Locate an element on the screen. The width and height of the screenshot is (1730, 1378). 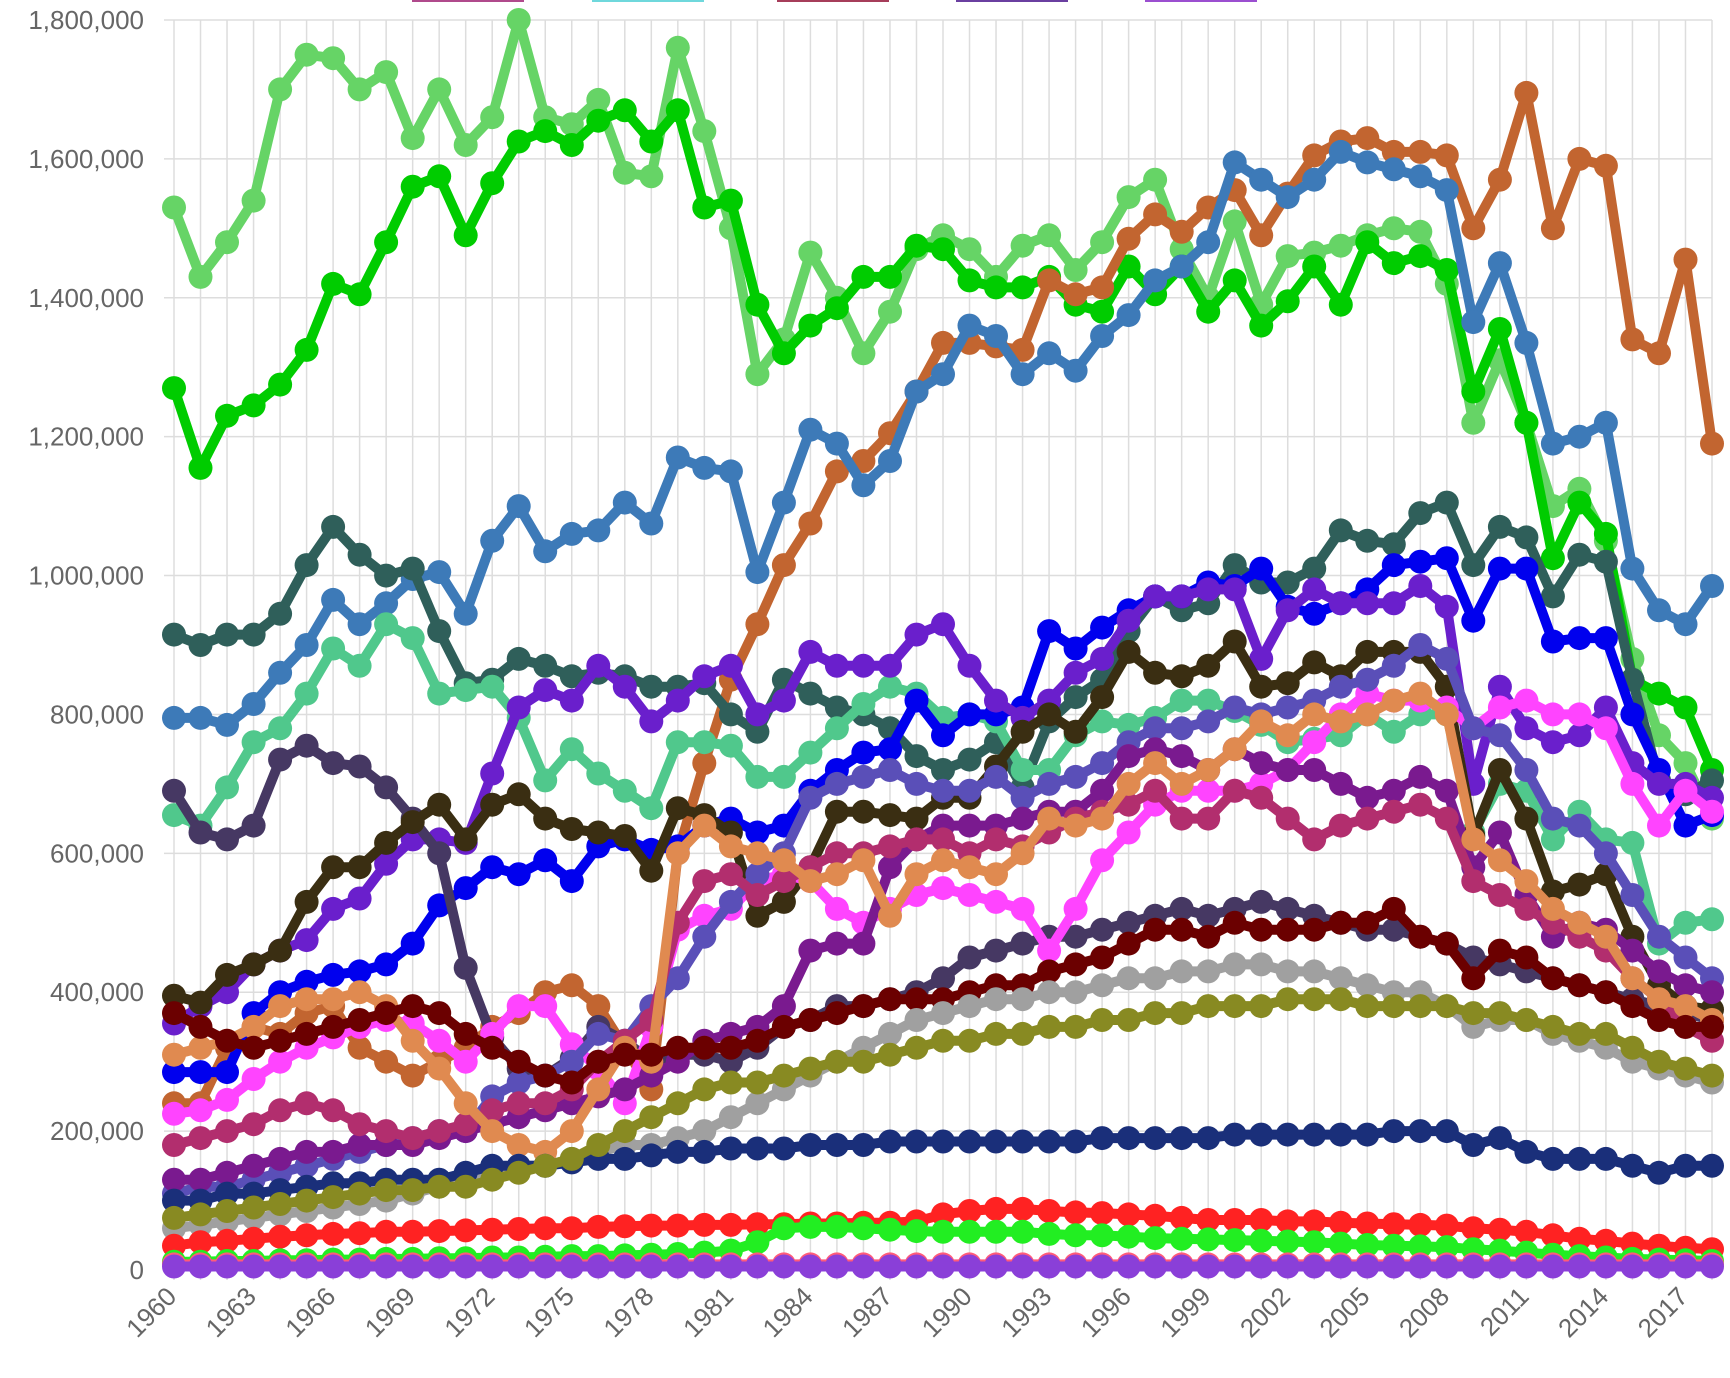
x-tick-label: 1987 is located at coordinates (867, 1312).